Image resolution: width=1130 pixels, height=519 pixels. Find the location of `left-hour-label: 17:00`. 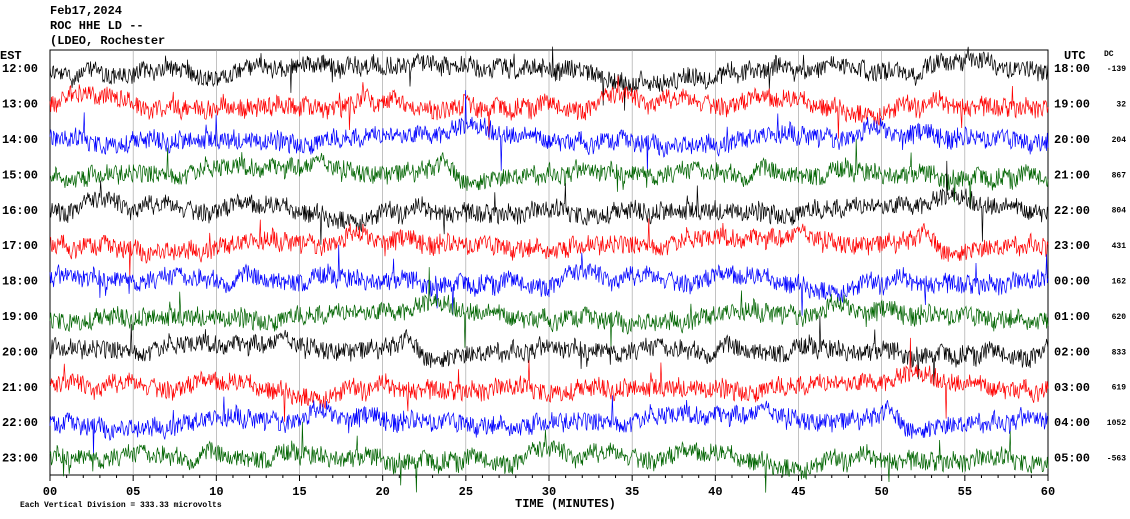

left-hour-label: 17:00 is located at coordinates (20, 246).